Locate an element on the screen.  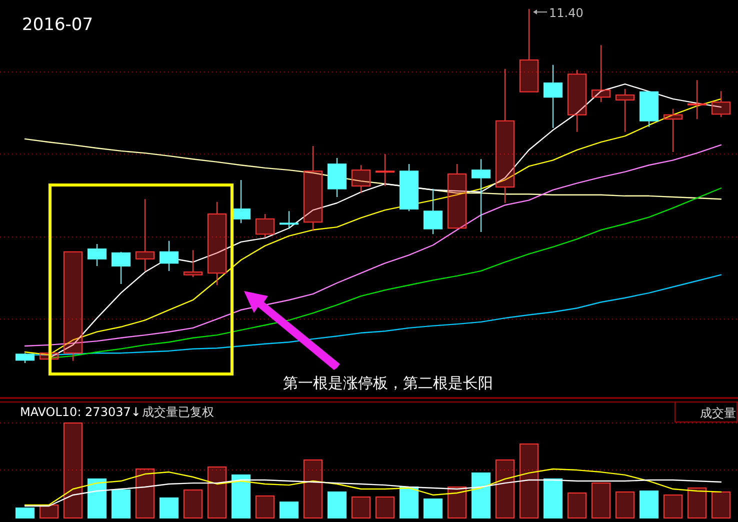
text: 成交量已复权 is located at coordinates (178, 412).